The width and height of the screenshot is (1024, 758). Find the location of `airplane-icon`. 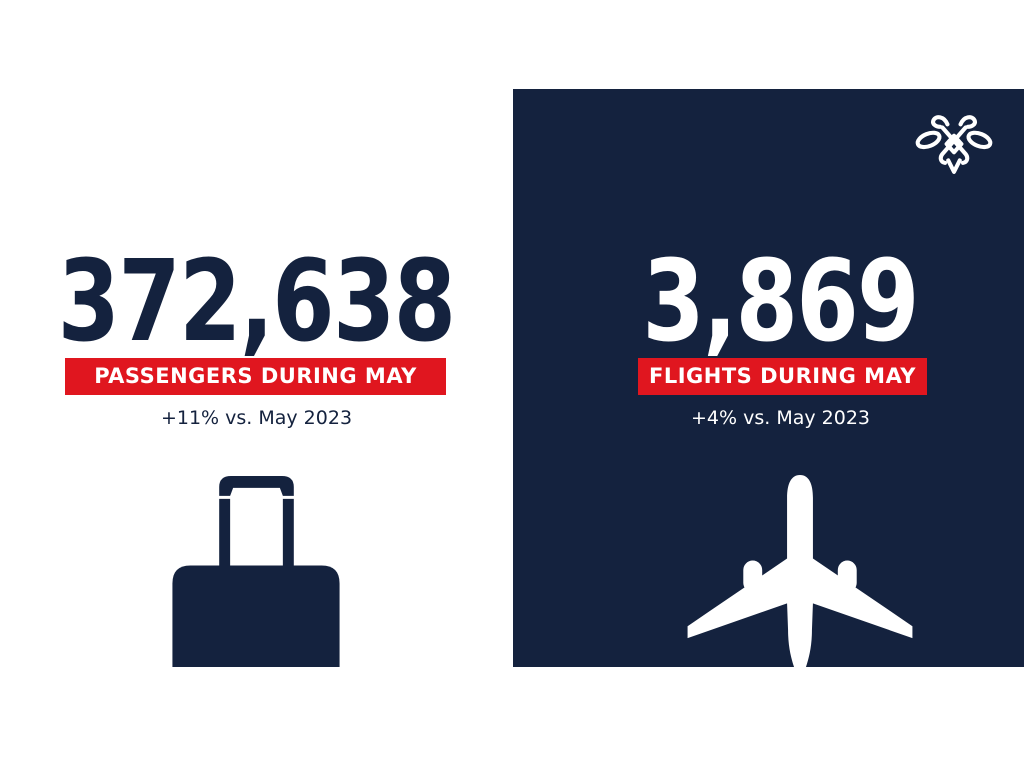

airplane-icon is located at coordinates (800, 570).